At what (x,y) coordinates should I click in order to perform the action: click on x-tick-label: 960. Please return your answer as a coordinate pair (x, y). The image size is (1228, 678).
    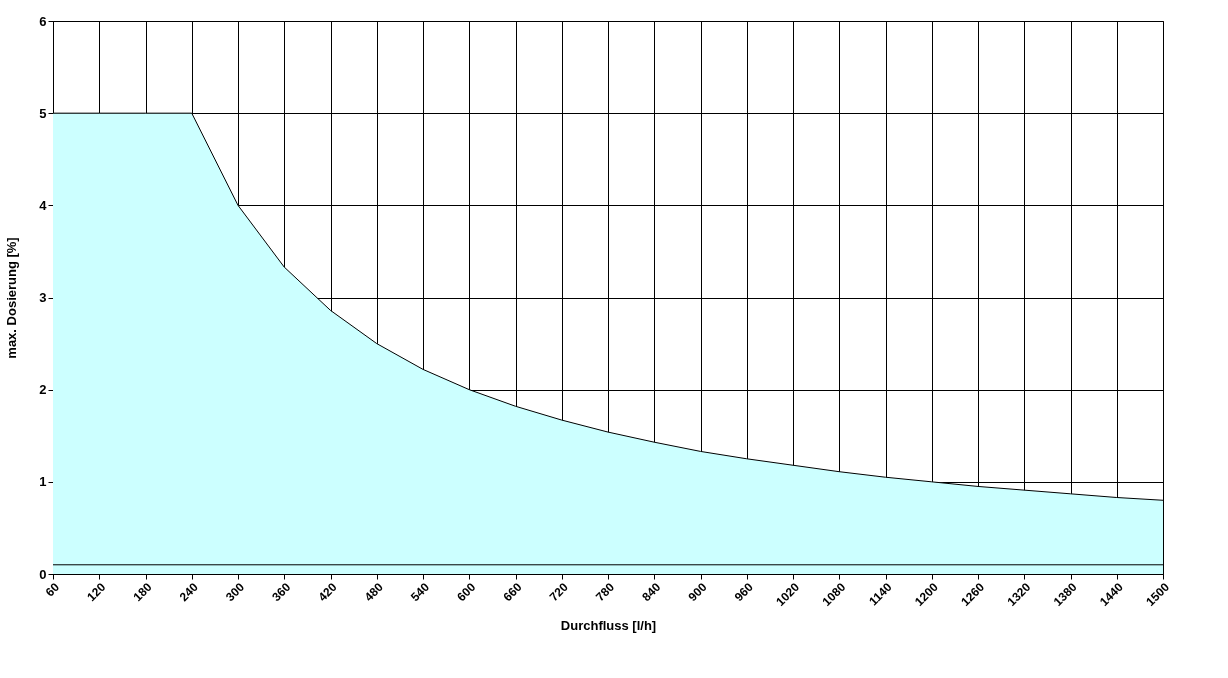
    Looking at the image, I should click on (743, 592).